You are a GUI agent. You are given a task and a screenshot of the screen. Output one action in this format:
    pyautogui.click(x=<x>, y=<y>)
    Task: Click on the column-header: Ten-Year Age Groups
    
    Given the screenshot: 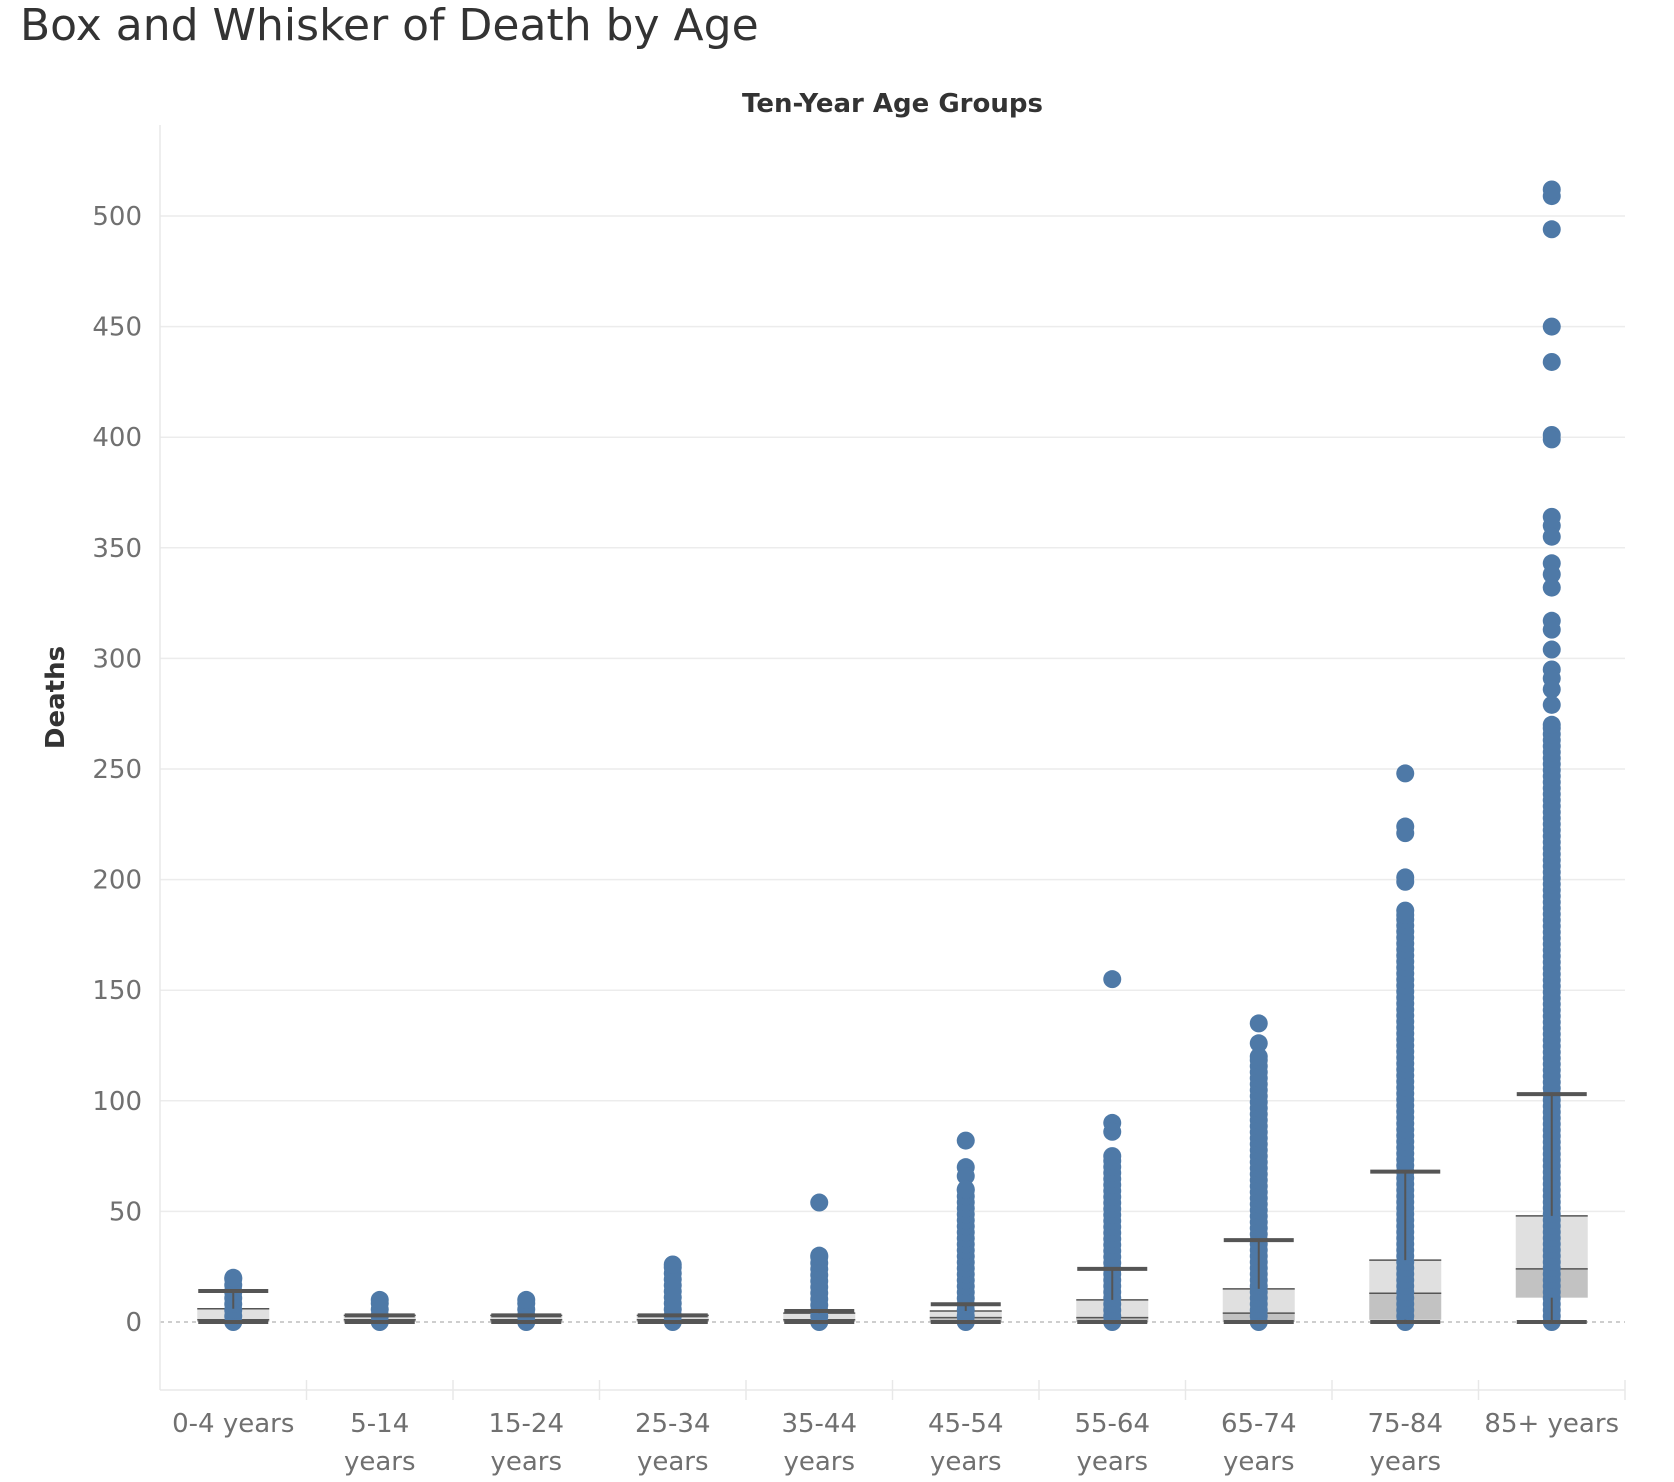 What is the action you would take?
    pyautogui.click(x=892, y=104)
    